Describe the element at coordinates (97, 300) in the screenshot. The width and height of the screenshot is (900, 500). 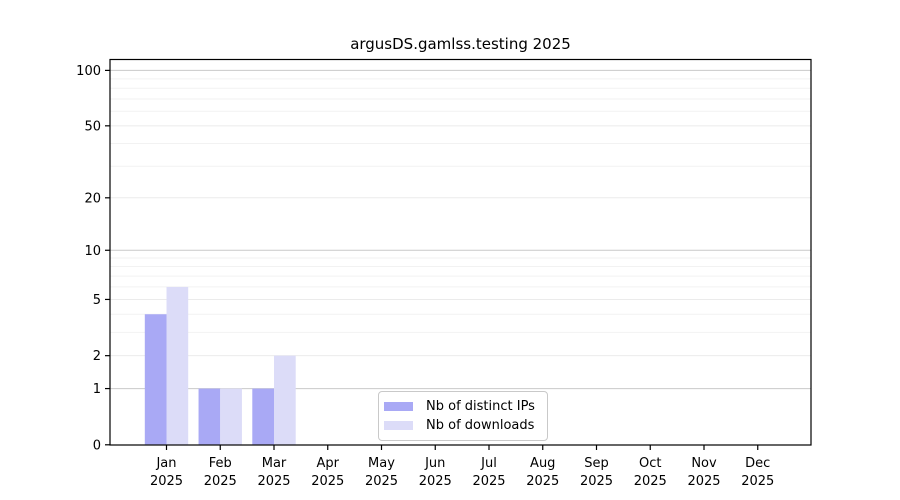
I see `y-tick-label: 5` at that location.